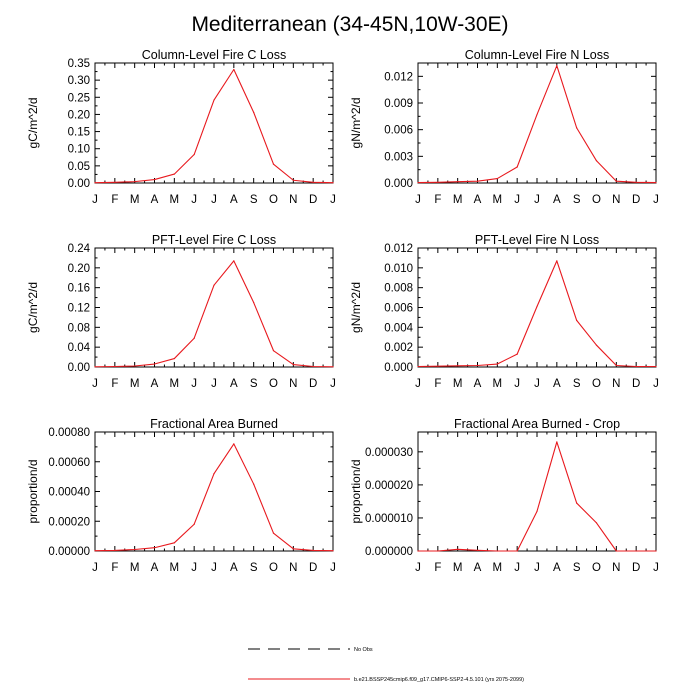  I want to click on y-tick-label: 0.000030, so click(389, 453).